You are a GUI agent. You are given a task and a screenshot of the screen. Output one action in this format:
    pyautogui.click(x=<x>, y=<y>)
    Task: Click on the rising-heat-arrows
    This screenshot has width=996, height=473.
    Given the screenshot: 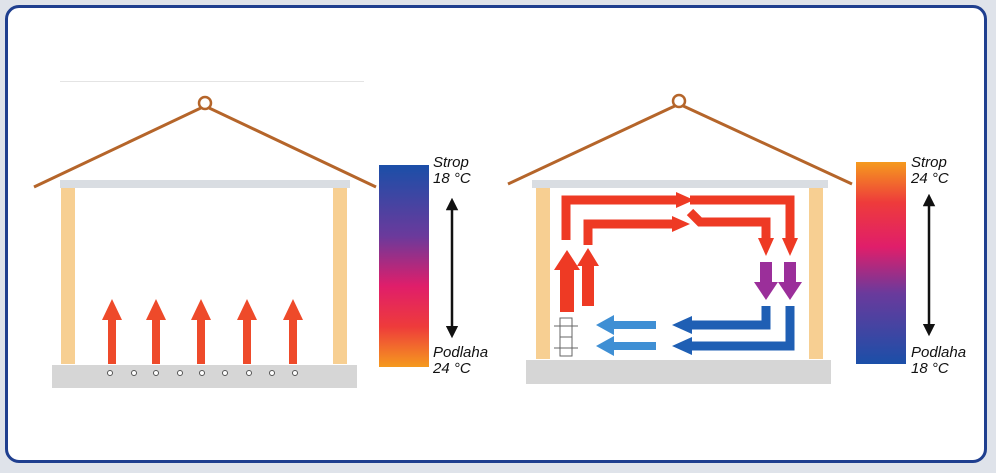 What is the action you would take?
    pyautogui.click(x=202, y=331)
    